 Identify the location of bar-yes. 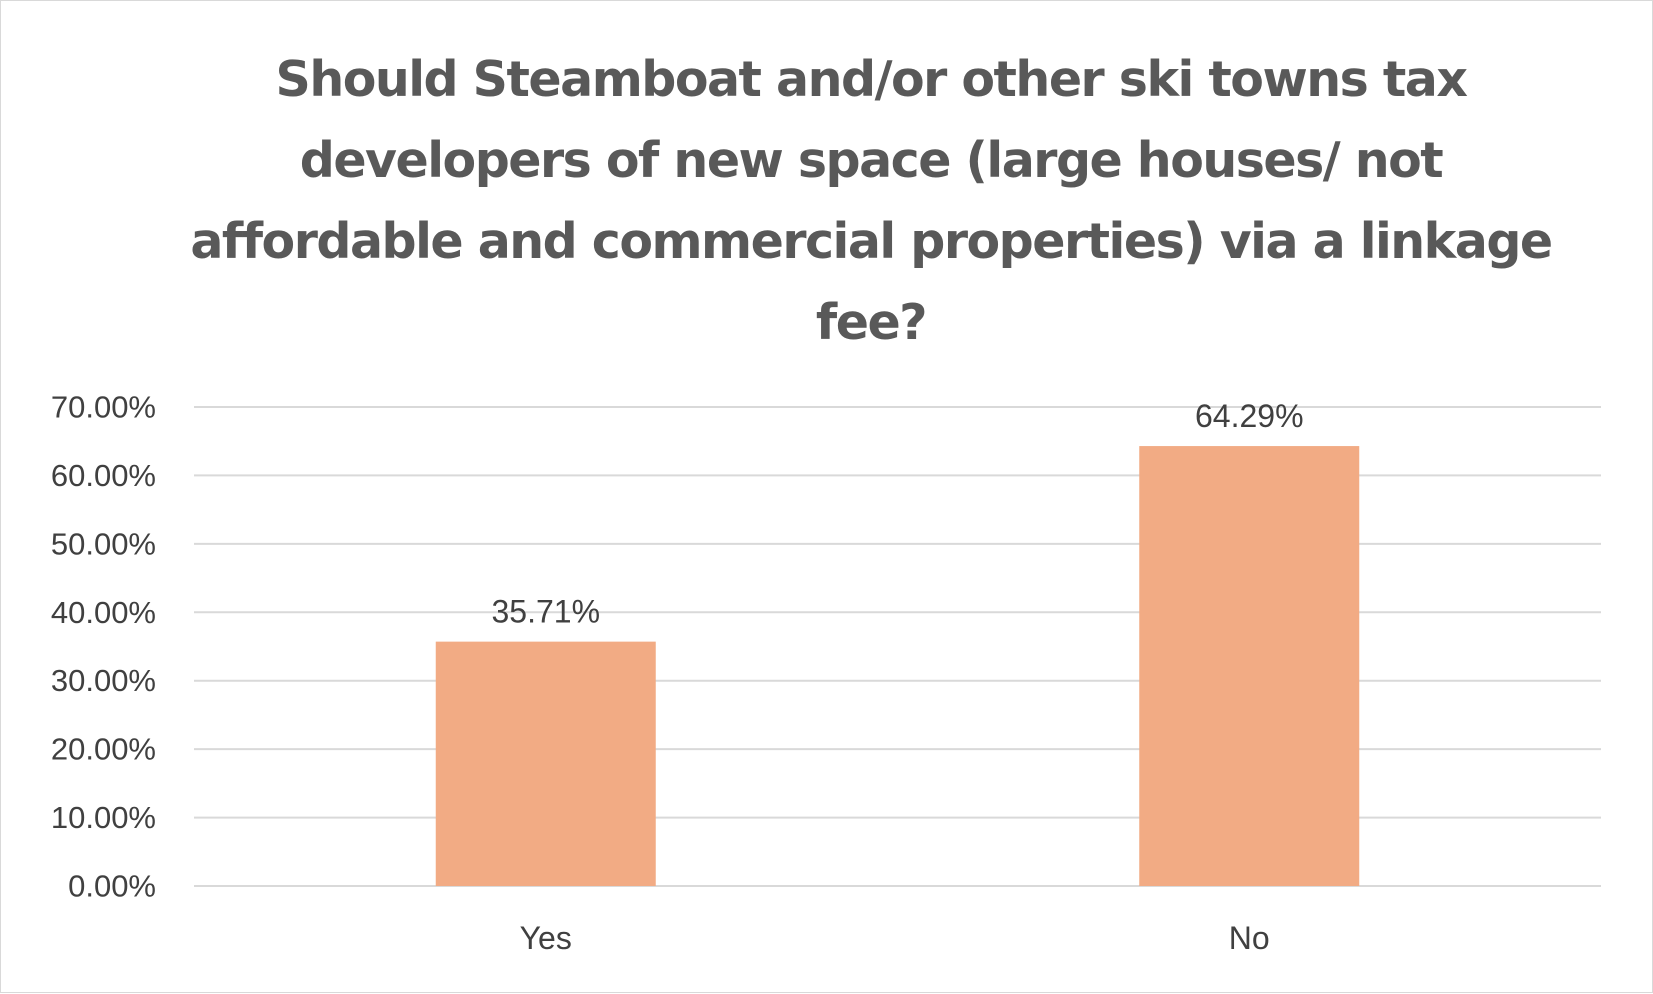
(545, 763).